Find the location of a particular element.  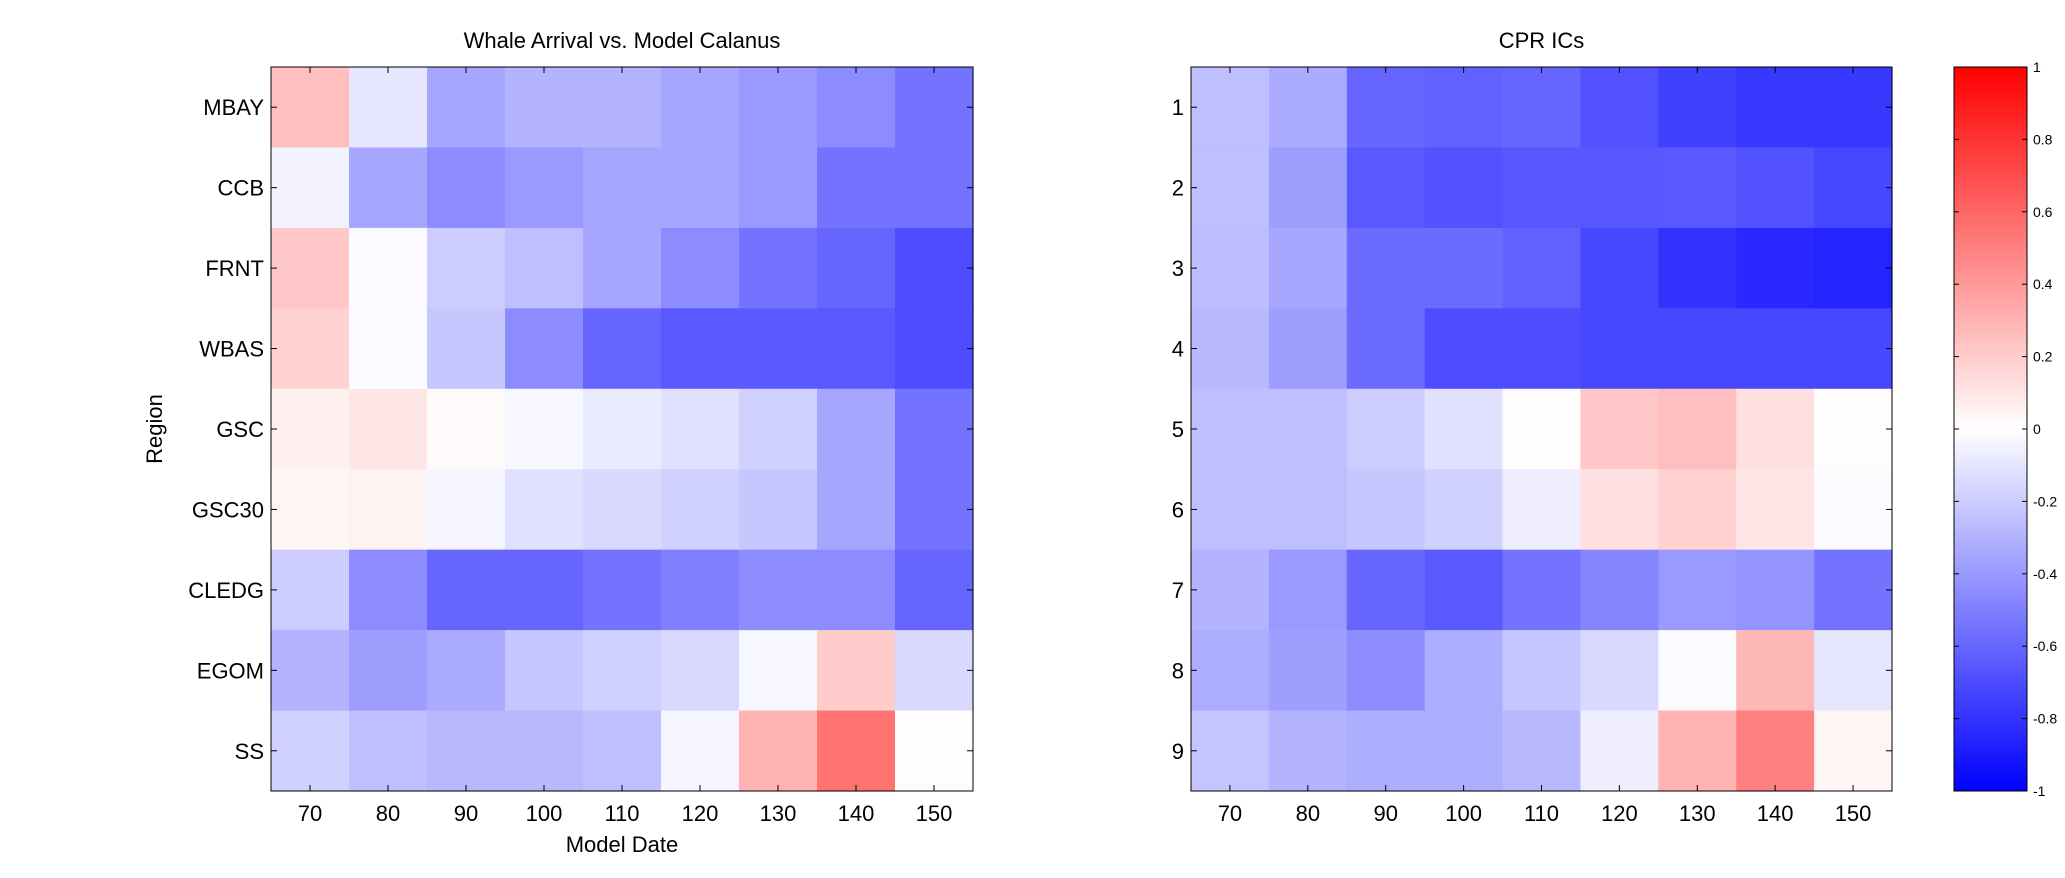

y-tick-label: EGOM is located at coordinates (230, 670).